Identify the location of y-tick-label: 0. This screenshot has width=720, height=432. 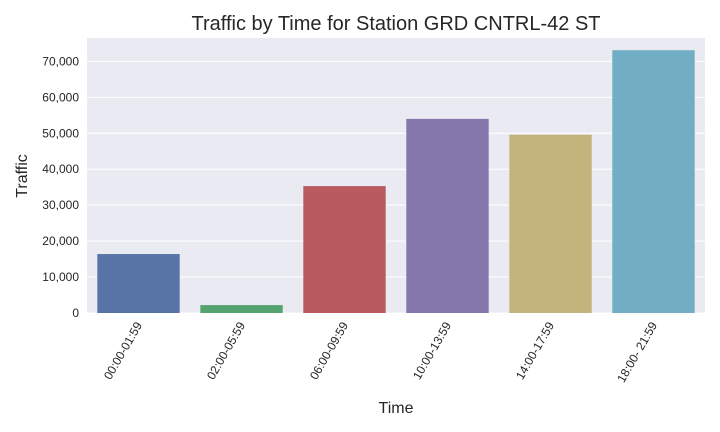
(75, 313).